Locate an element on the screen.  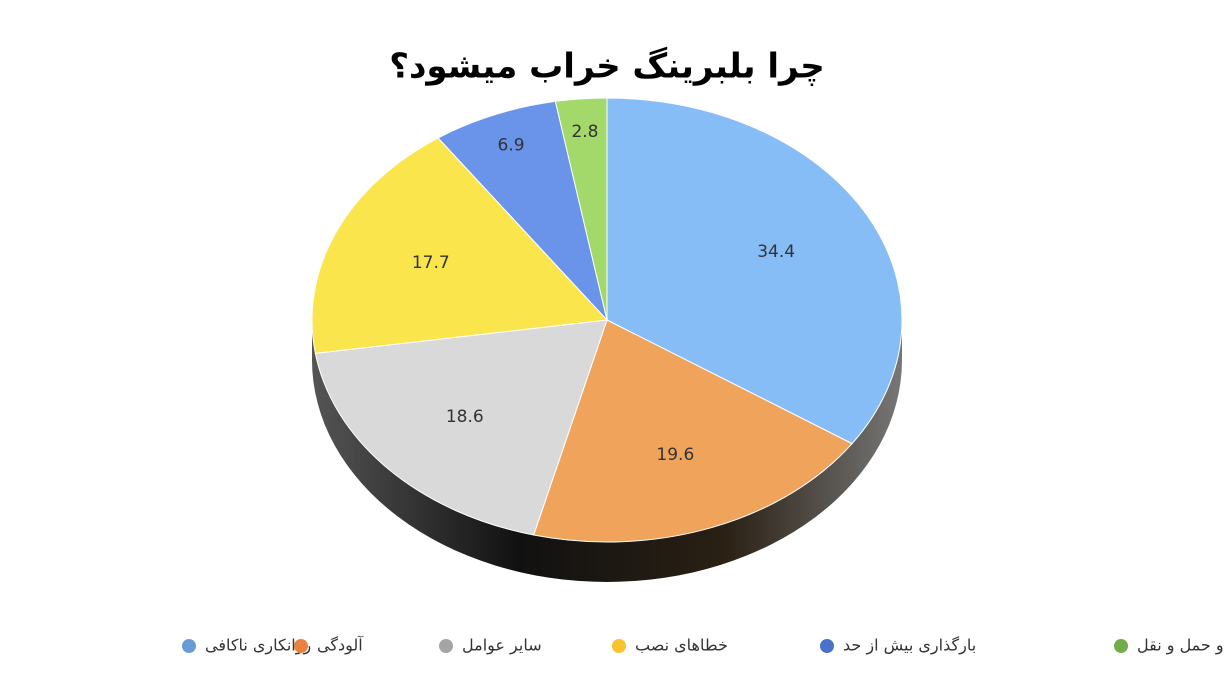
legend-label: خطاهای نصب is located at coordinates (681, 645).